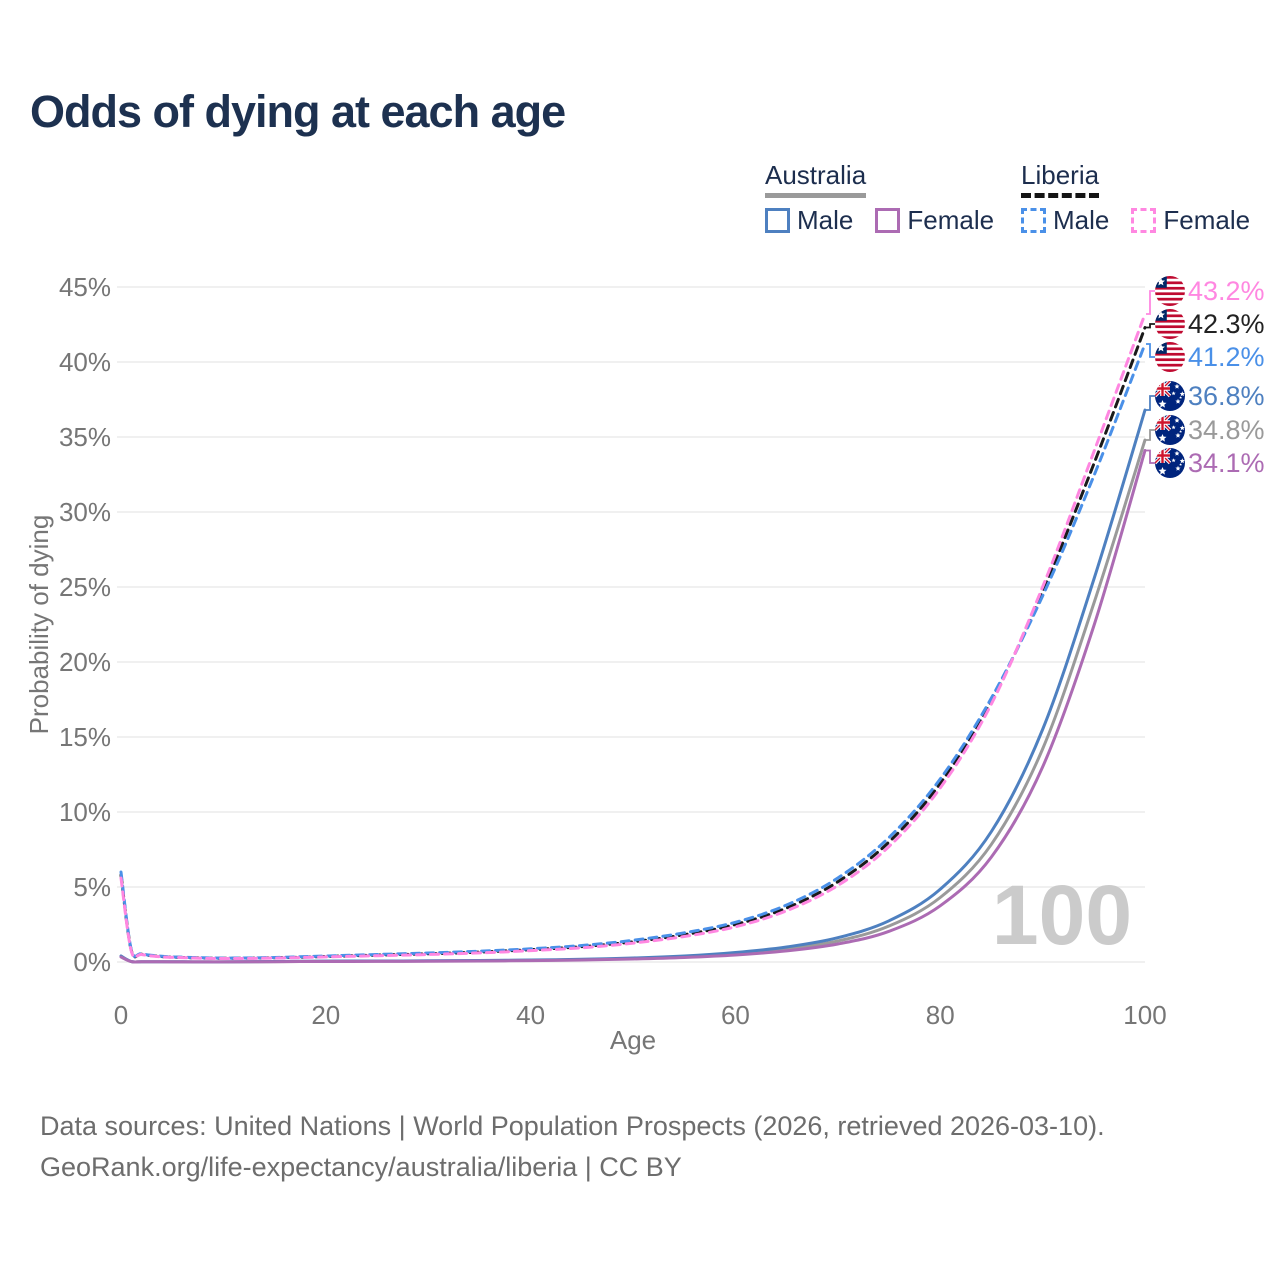 Image resolution: width=1280 pixels, height=1280 pixels. What do you see at coordinates (825, 219) in the screenshot?
I see `legend-label-australia-male: Male` at bounding box center [825, 219].